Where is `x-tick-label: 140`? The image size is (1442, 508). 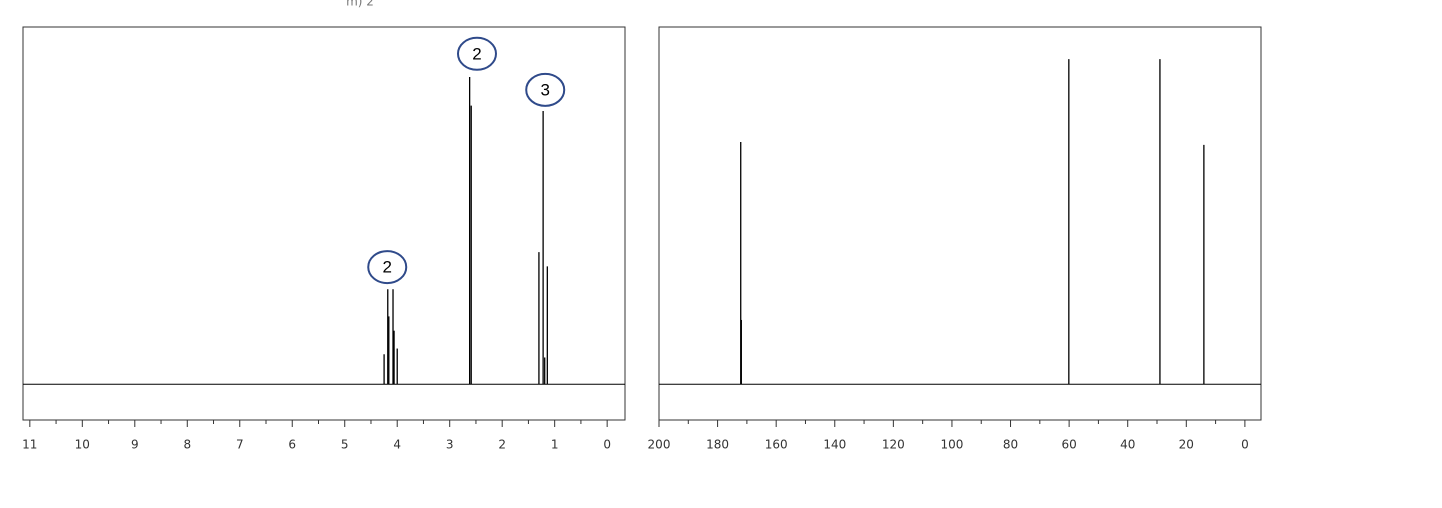 x-tick-label: 140 is located at coordinates (834, 445).